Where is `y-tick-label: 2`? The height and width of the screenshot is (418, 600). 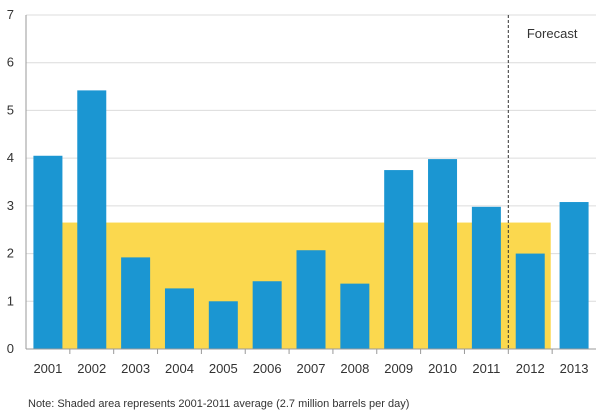
y-tick-label: 2 is located at coordinates (10, 253).